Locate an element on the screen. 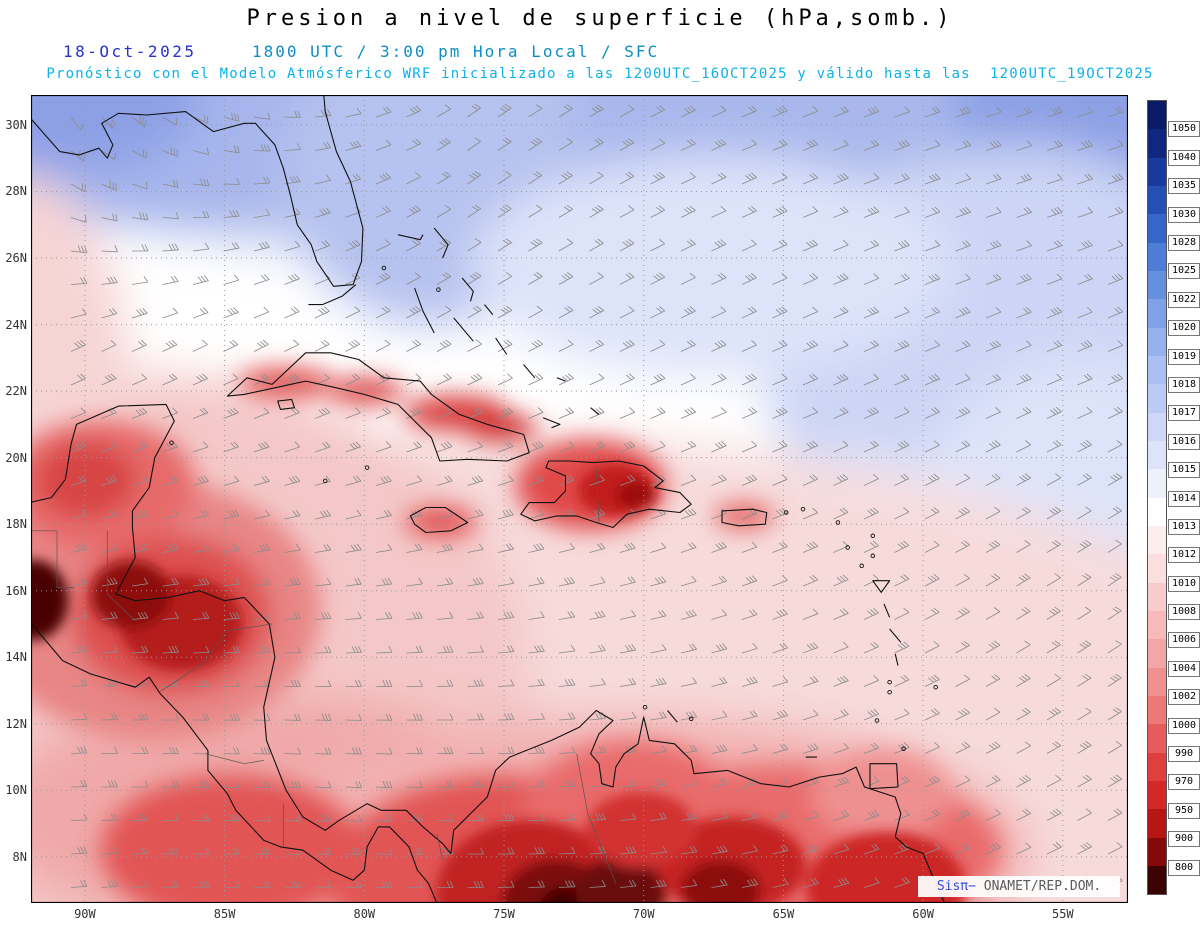 The width and height of the screenshot is (1200, 927). forecast-time: 1800 UTC / 3:00 pm Hora Local / SFC is located at coordinates (456, 51).